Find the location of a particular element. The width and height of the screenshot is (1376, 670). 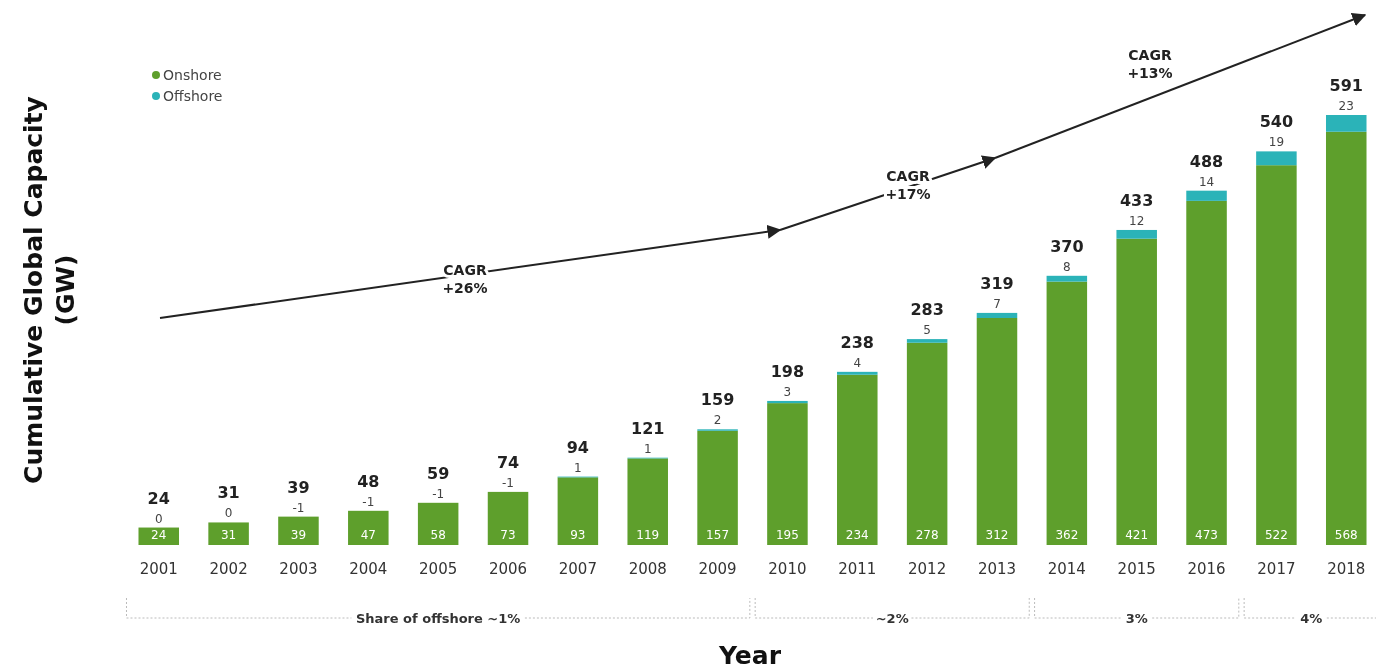

text: CAGR +13% is located at coordinates (1150, 64).